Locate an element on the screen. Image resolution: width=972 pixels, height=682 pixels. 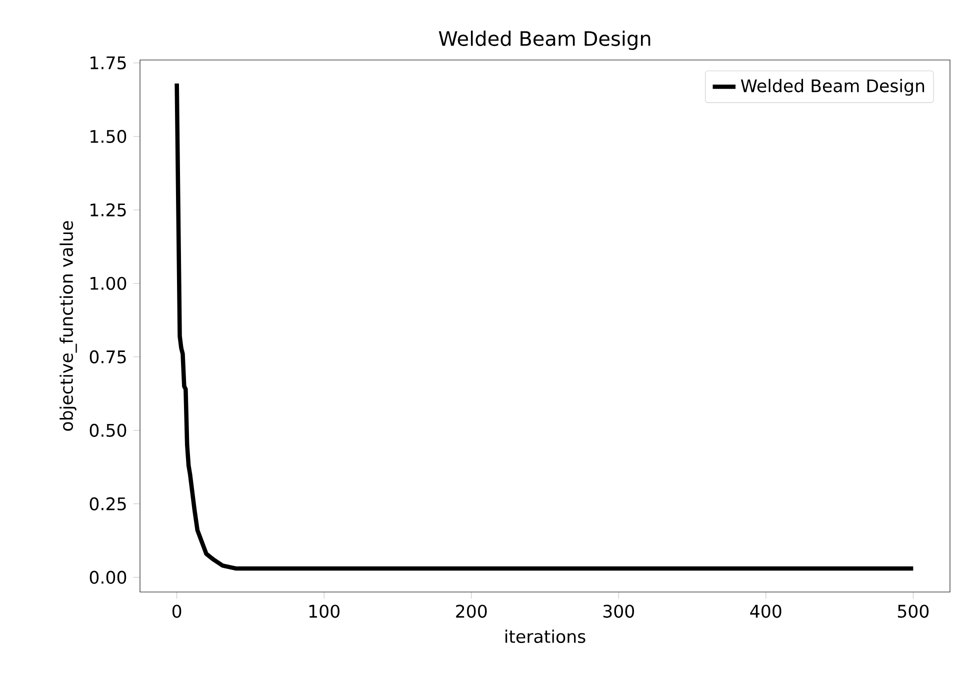
x-tick-label: 300 is located at coordinates (618, 611).